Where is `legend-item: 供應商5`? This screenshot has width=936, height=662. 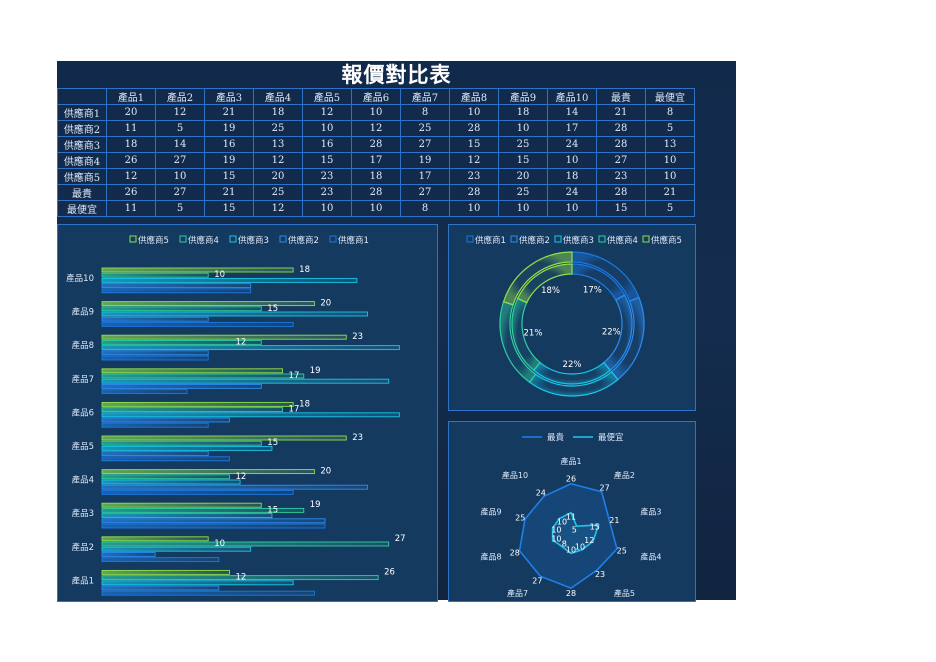
legend-item: 供應商5 is located at coordinates (149, 240).